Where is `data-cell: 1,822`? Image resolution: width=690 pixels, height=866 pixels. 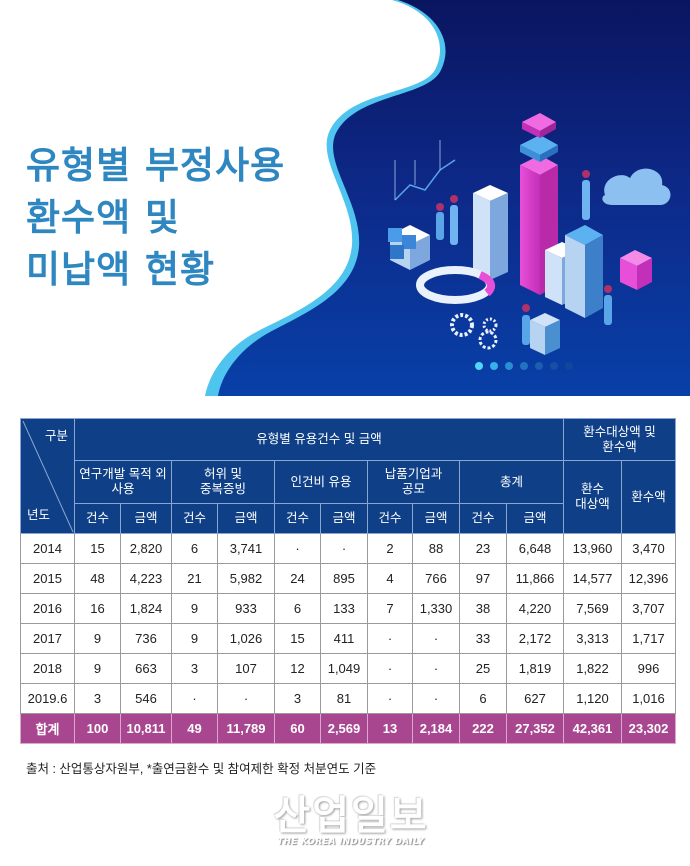
data-cell: 1,822 is located at coordinates (592, 668).